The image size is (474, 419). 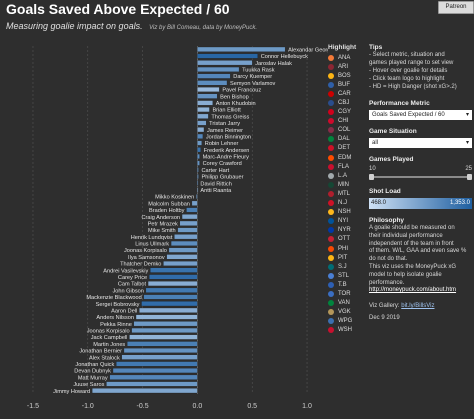 What do you see at coordinates (331, 84) in the screenshot?
I see `team-logo-icon` at bounding box center [331, 84].